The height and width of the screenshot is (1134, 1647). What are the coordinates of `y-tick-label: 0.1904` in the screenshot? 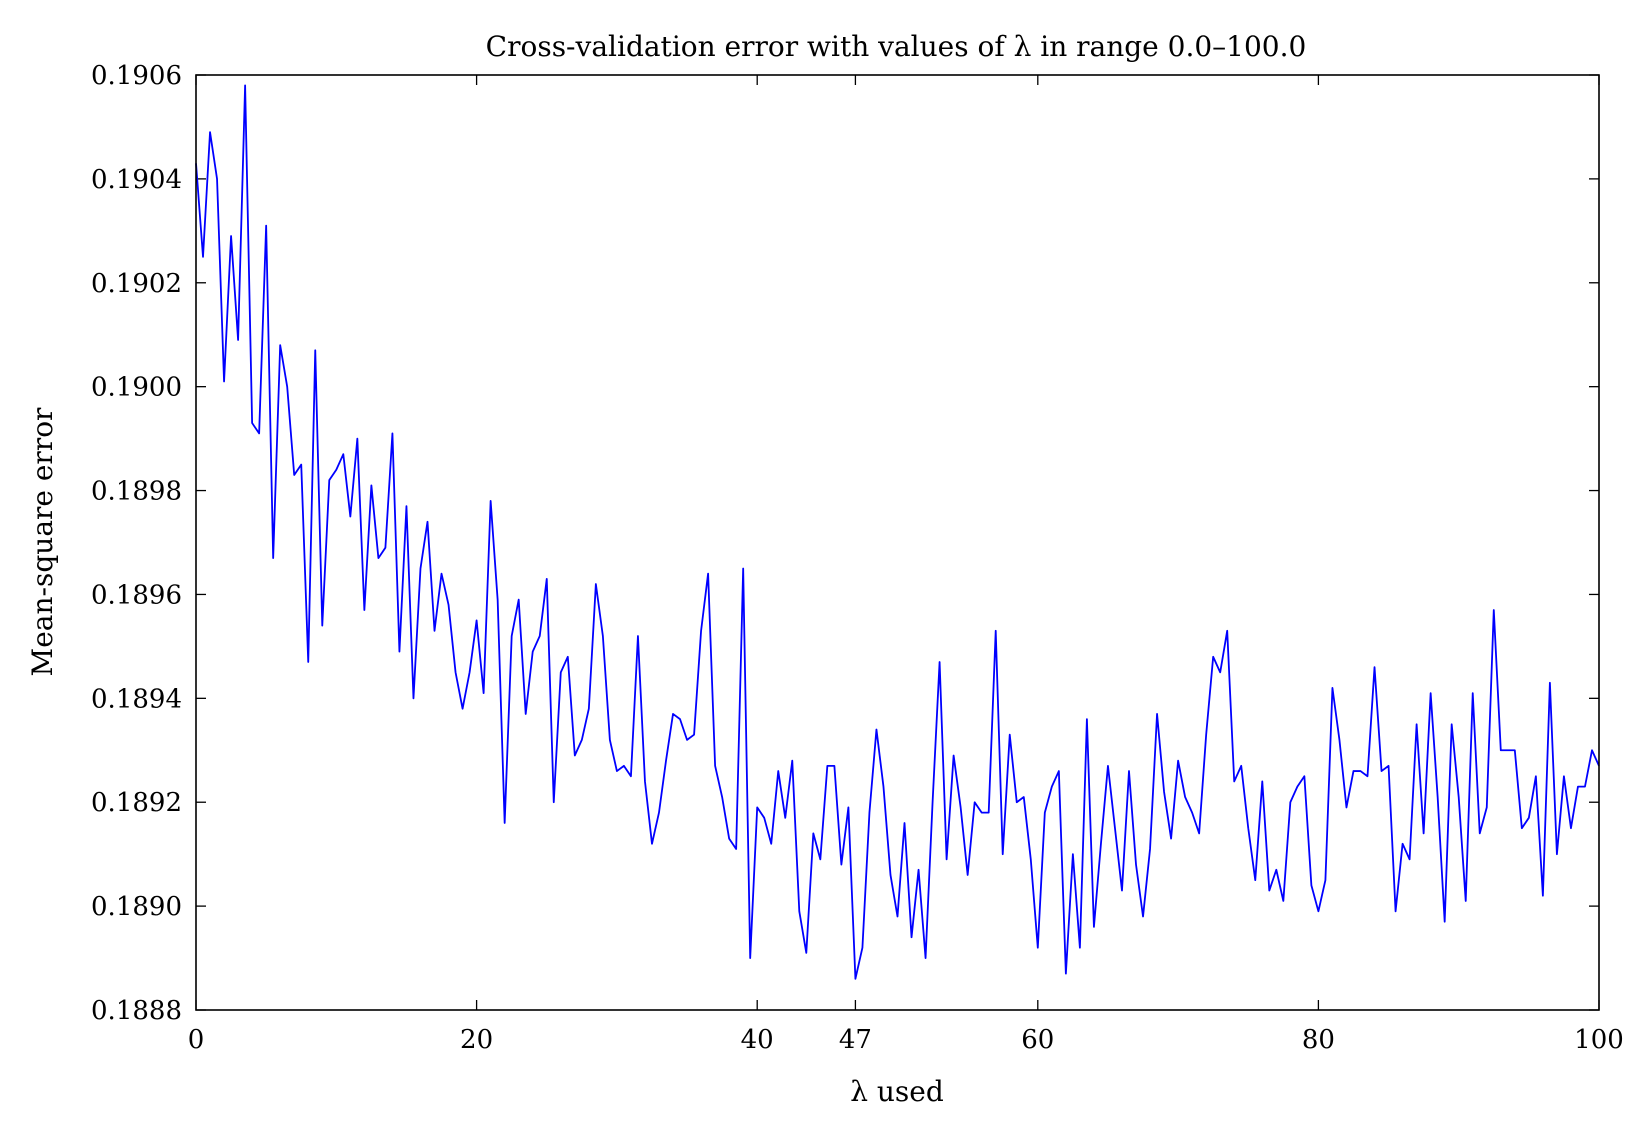 It's located at (136, 180).